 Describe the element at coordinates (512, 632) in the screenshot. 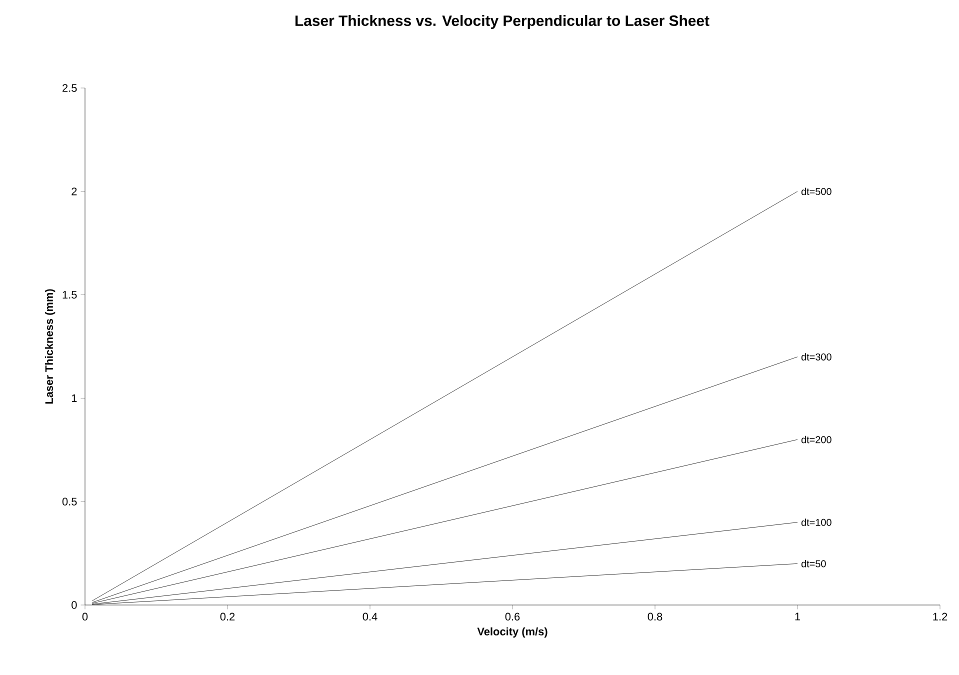

I see `x-axis-title: Velocity (m/s)` at that location.